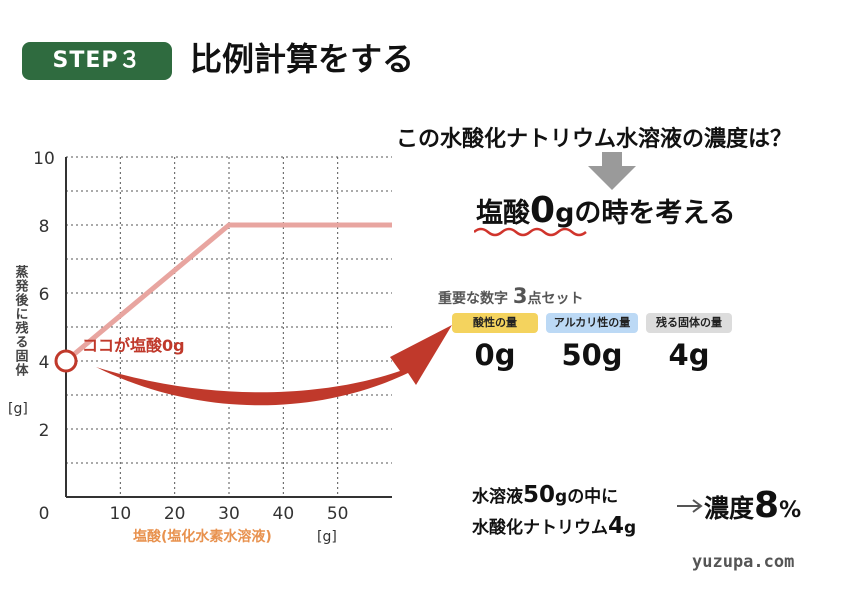 This screenshot has height=595, width=842. Describe the element at coordinates (592, 323) in the screenshot. I see `alkali-label-pill: アルカリ性の量` at that location.